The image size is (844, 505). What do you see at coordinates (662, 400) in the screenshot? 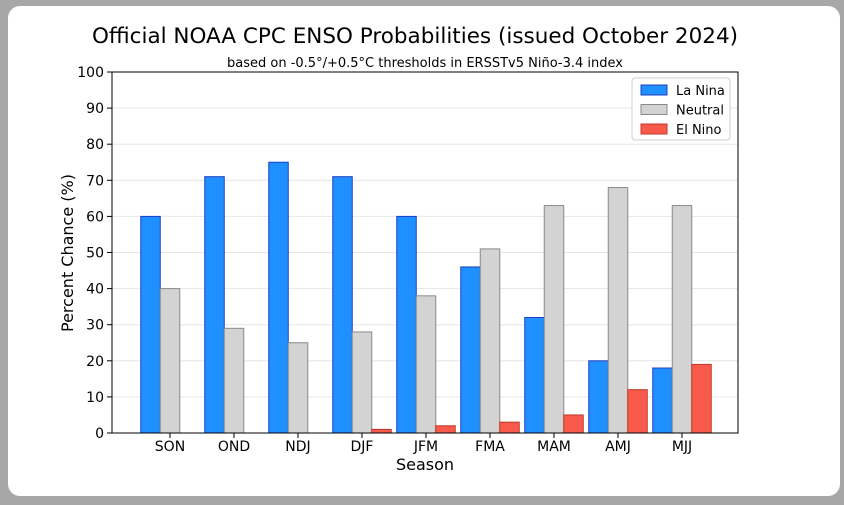
I see `bar-la-nina-mjj` at bounding box center [662, 400].